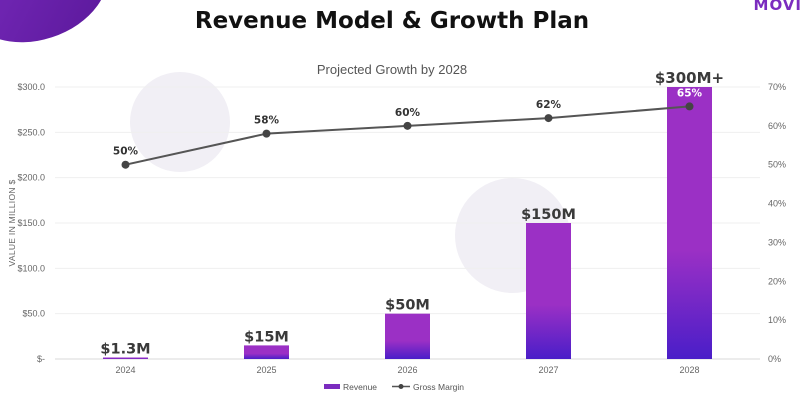  I want to click on y2-tick-label: 60%, so click(777, 126).